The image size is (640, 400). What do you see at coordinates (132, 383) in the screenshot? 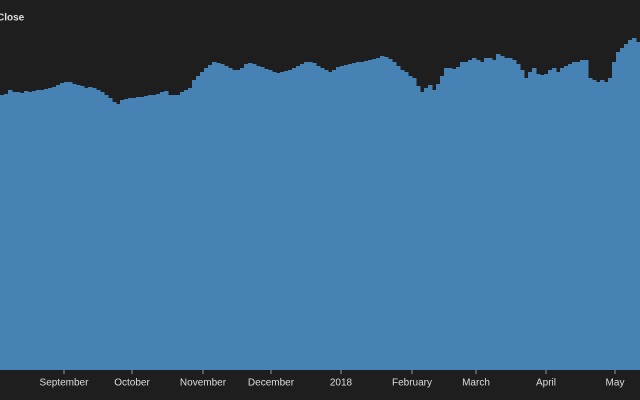
I see `x-tick-label: October` at bounding box center [132, 383].